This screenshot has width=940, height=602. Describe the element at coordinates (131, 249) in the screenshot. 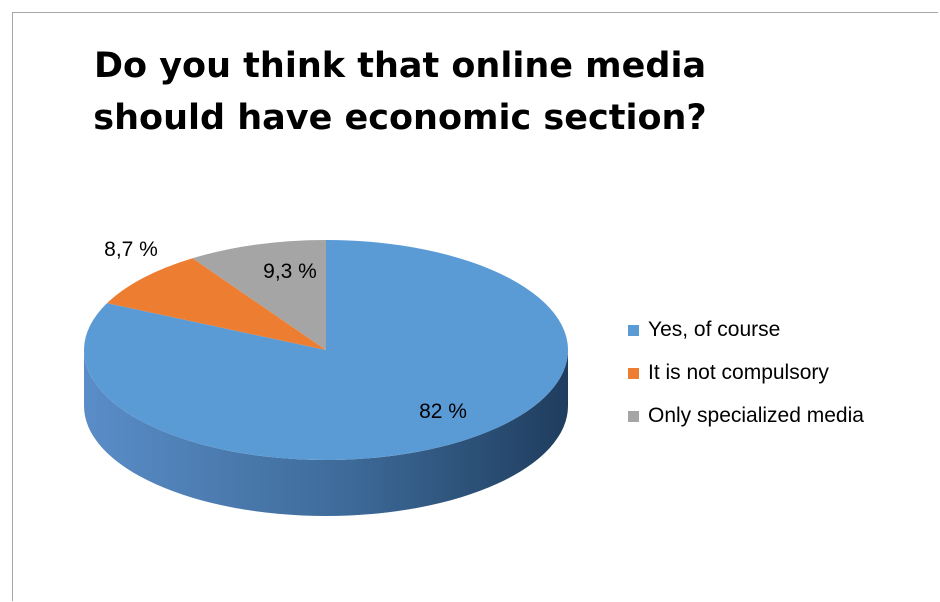

I see `data-label-not-compulsory: 8,7 %` at that location.